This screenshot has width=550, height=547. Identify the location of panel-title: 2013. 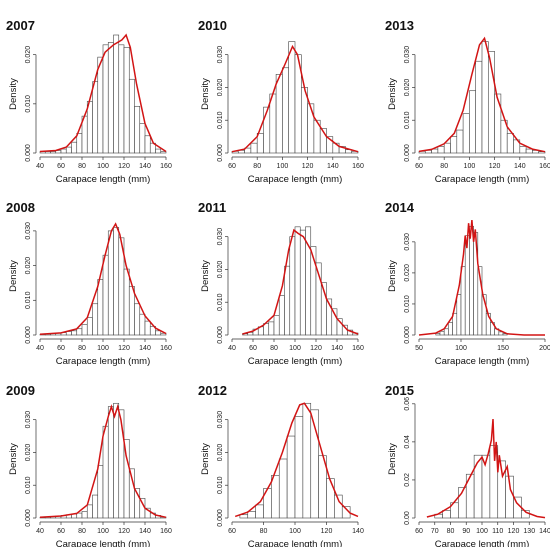
(399, 25).